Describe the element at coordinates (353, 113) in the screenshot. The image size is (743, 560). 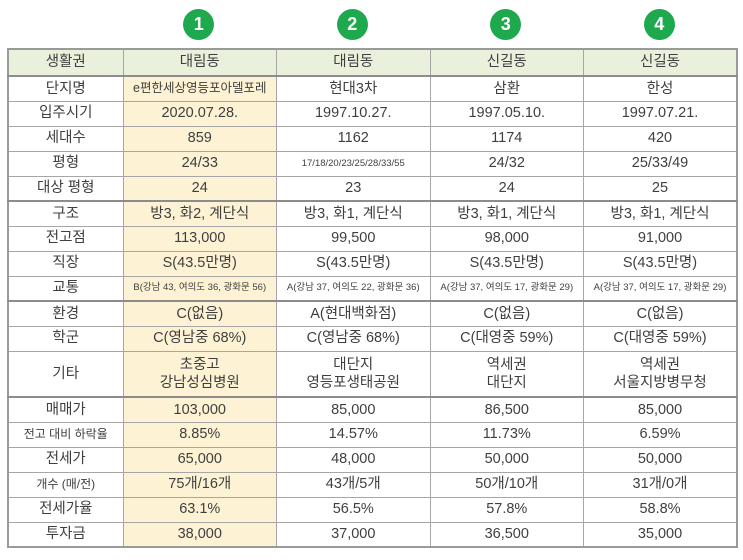
I see `value-cell: 1997.10.27.` at that location.